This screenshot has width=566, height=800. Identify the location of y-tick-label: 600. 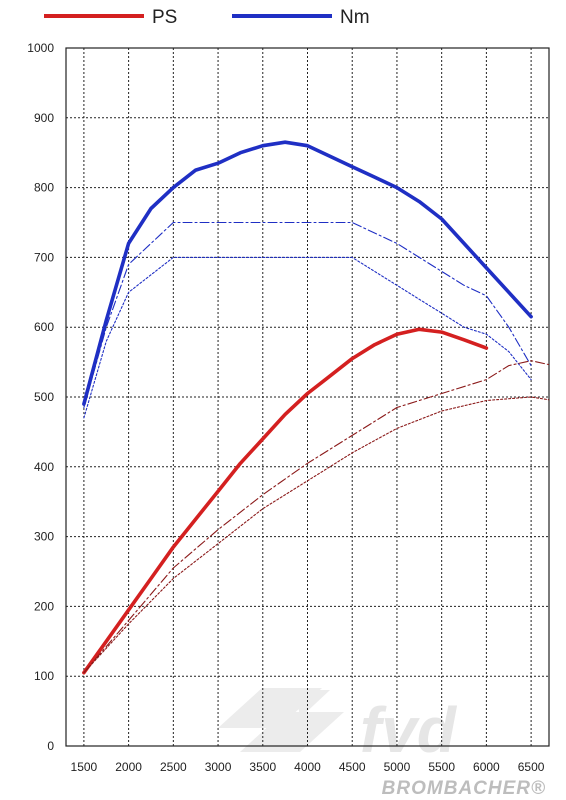
(44, 327).